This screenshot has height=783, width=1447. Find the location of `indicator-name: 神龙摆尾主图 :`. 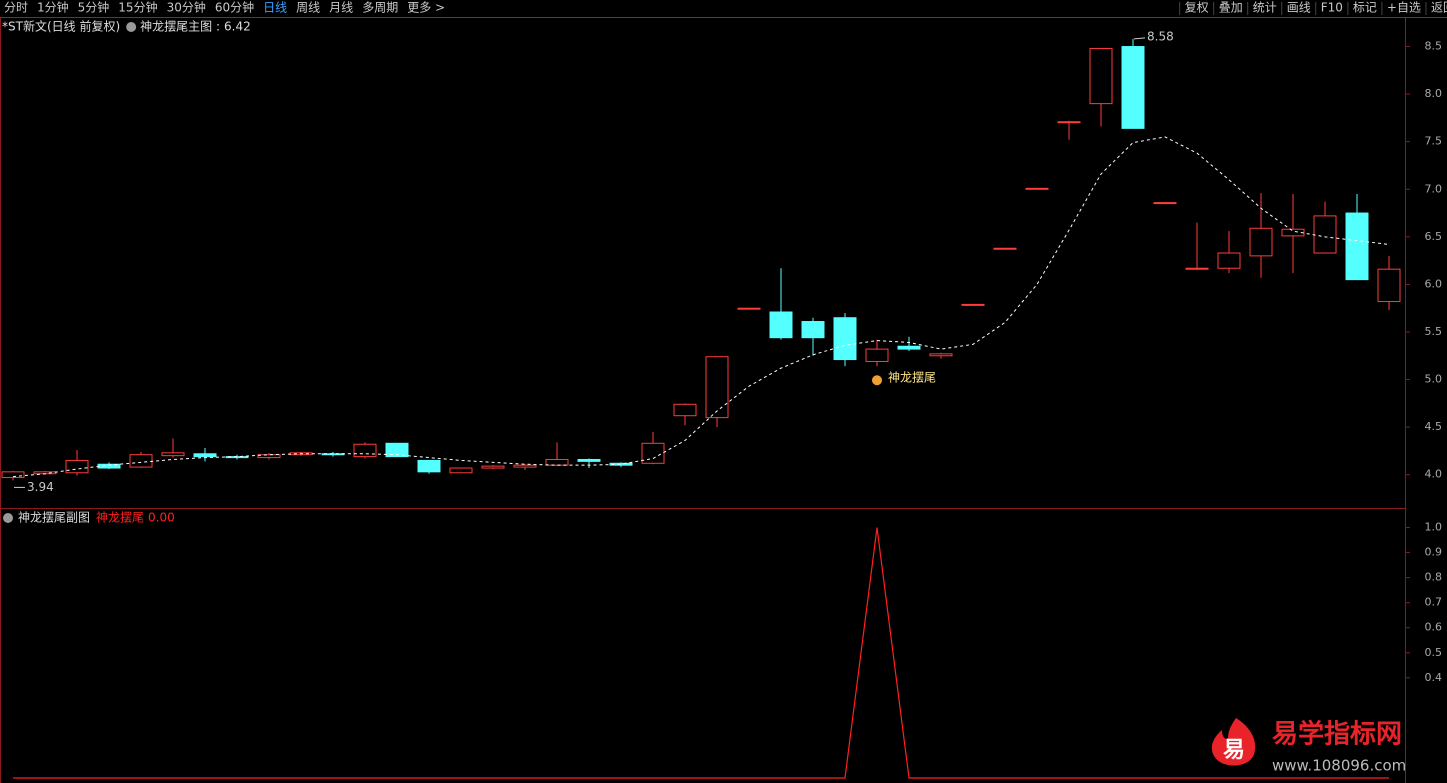

indicator-name: 神龙摆尾主图 : is located at coordinates (180, 27).